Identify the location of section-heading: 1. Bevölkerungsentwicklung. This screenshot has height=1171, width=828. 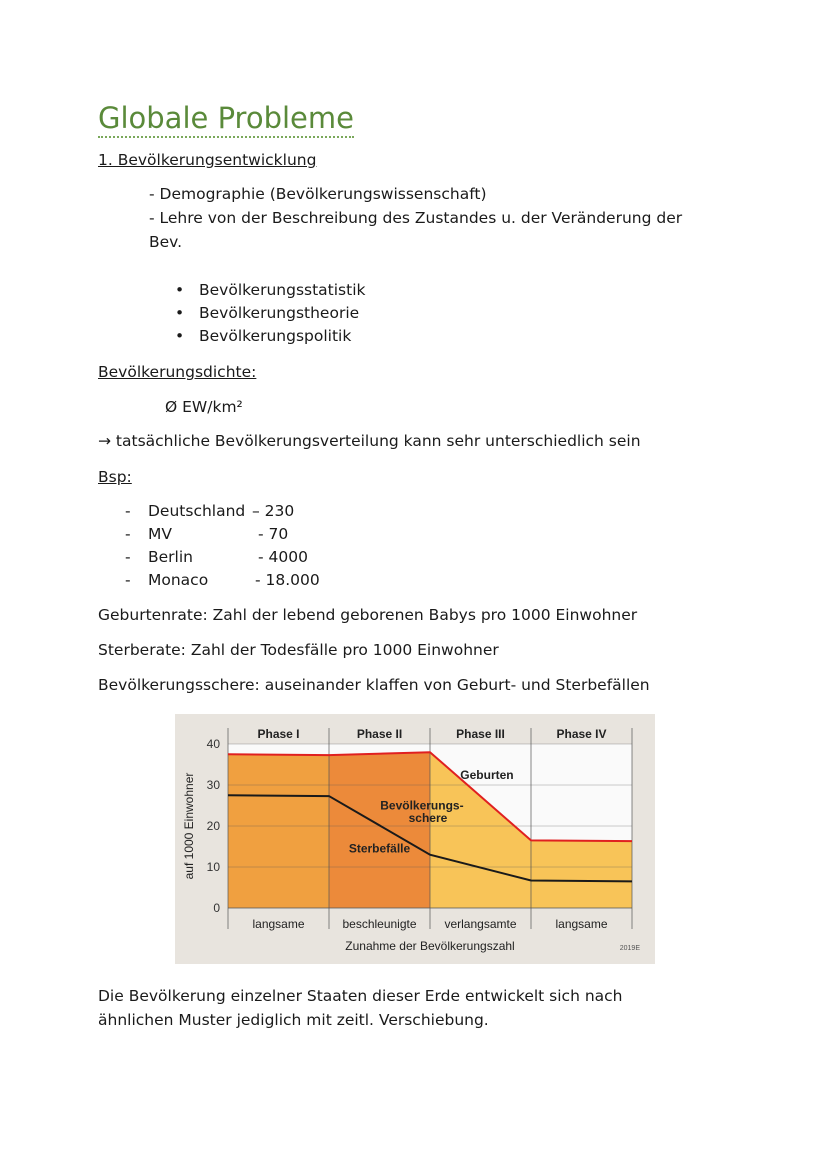
(207, 160).